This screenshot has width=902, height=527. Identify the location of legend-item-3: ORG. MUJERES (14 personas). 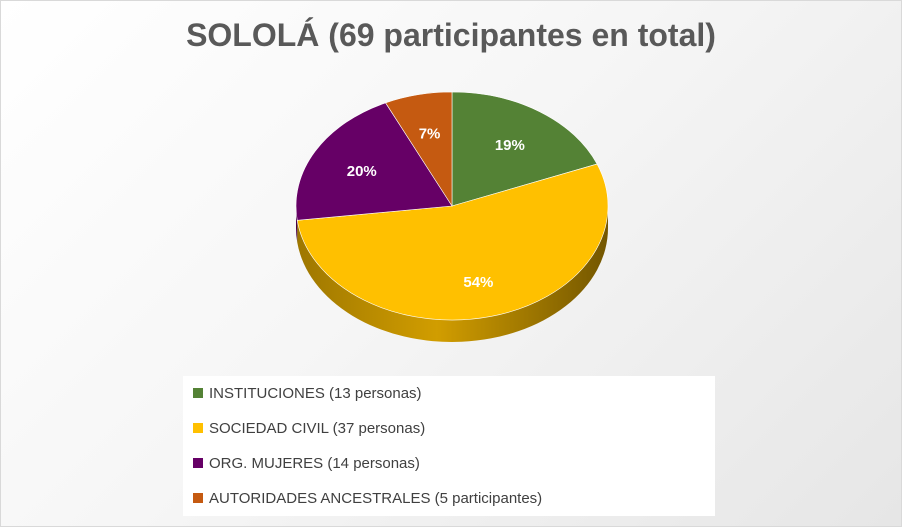
(306, 463).